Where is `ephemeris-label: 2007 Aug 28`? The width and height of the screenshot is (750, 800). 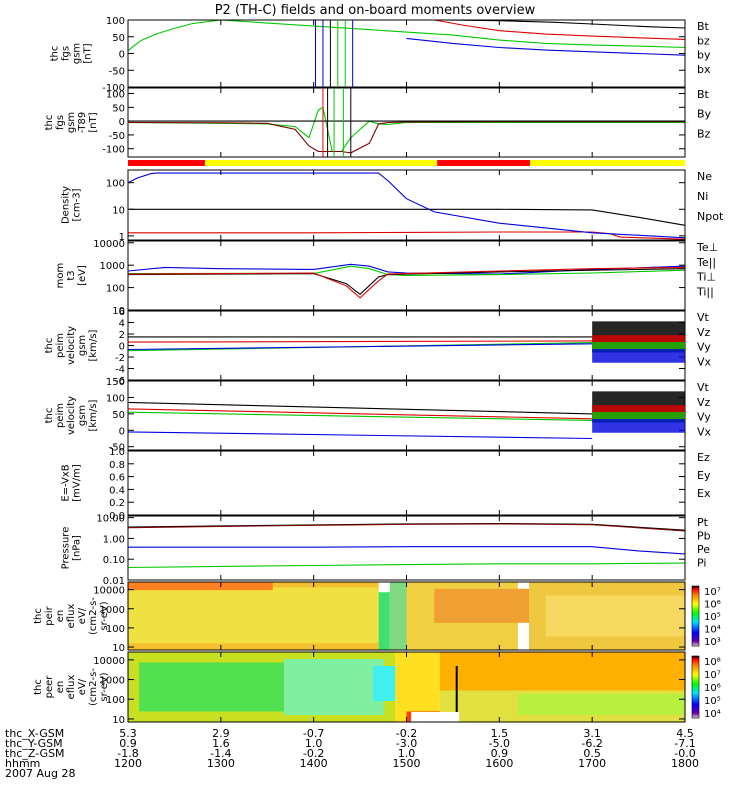 ephemeris-label: 2007 Aug 28 is located at coordinates (40, 773).